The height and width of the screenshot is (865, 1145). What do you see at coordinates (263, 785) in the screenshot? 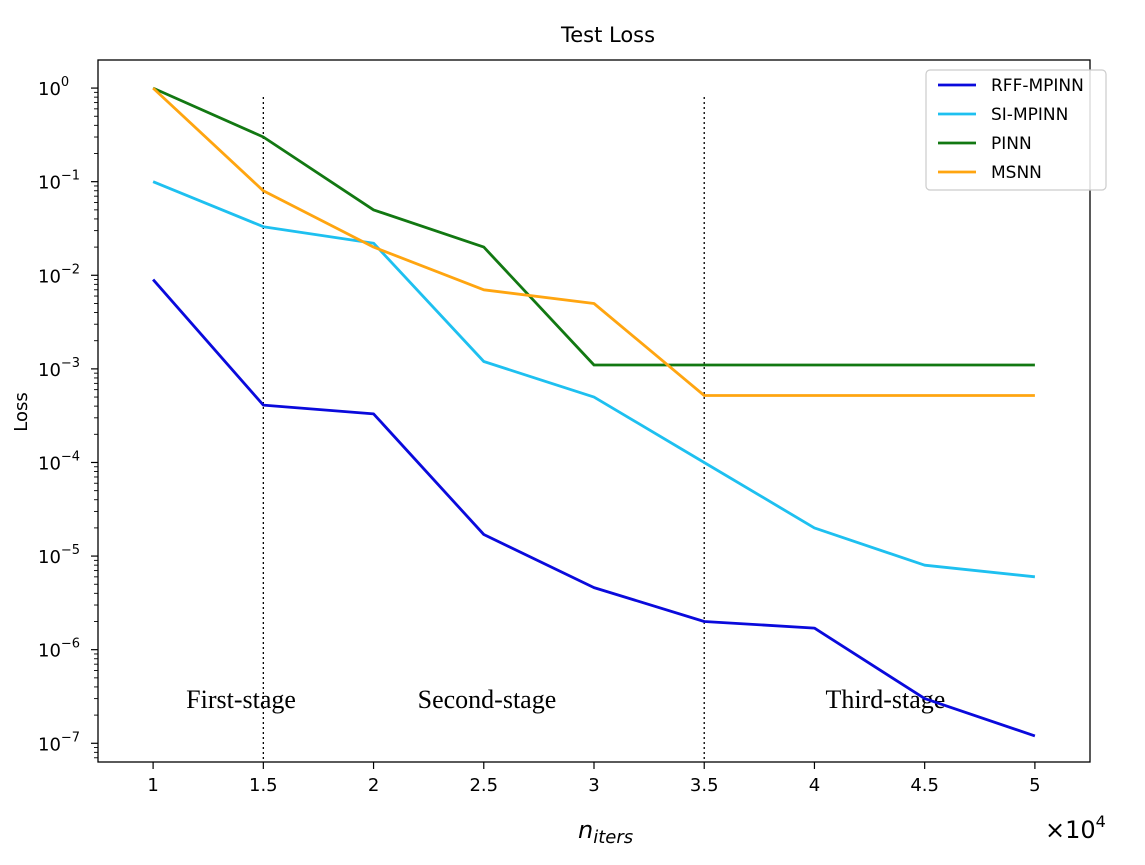
I see `x-tick-label: 1.5` at bounding box center [263, 785].